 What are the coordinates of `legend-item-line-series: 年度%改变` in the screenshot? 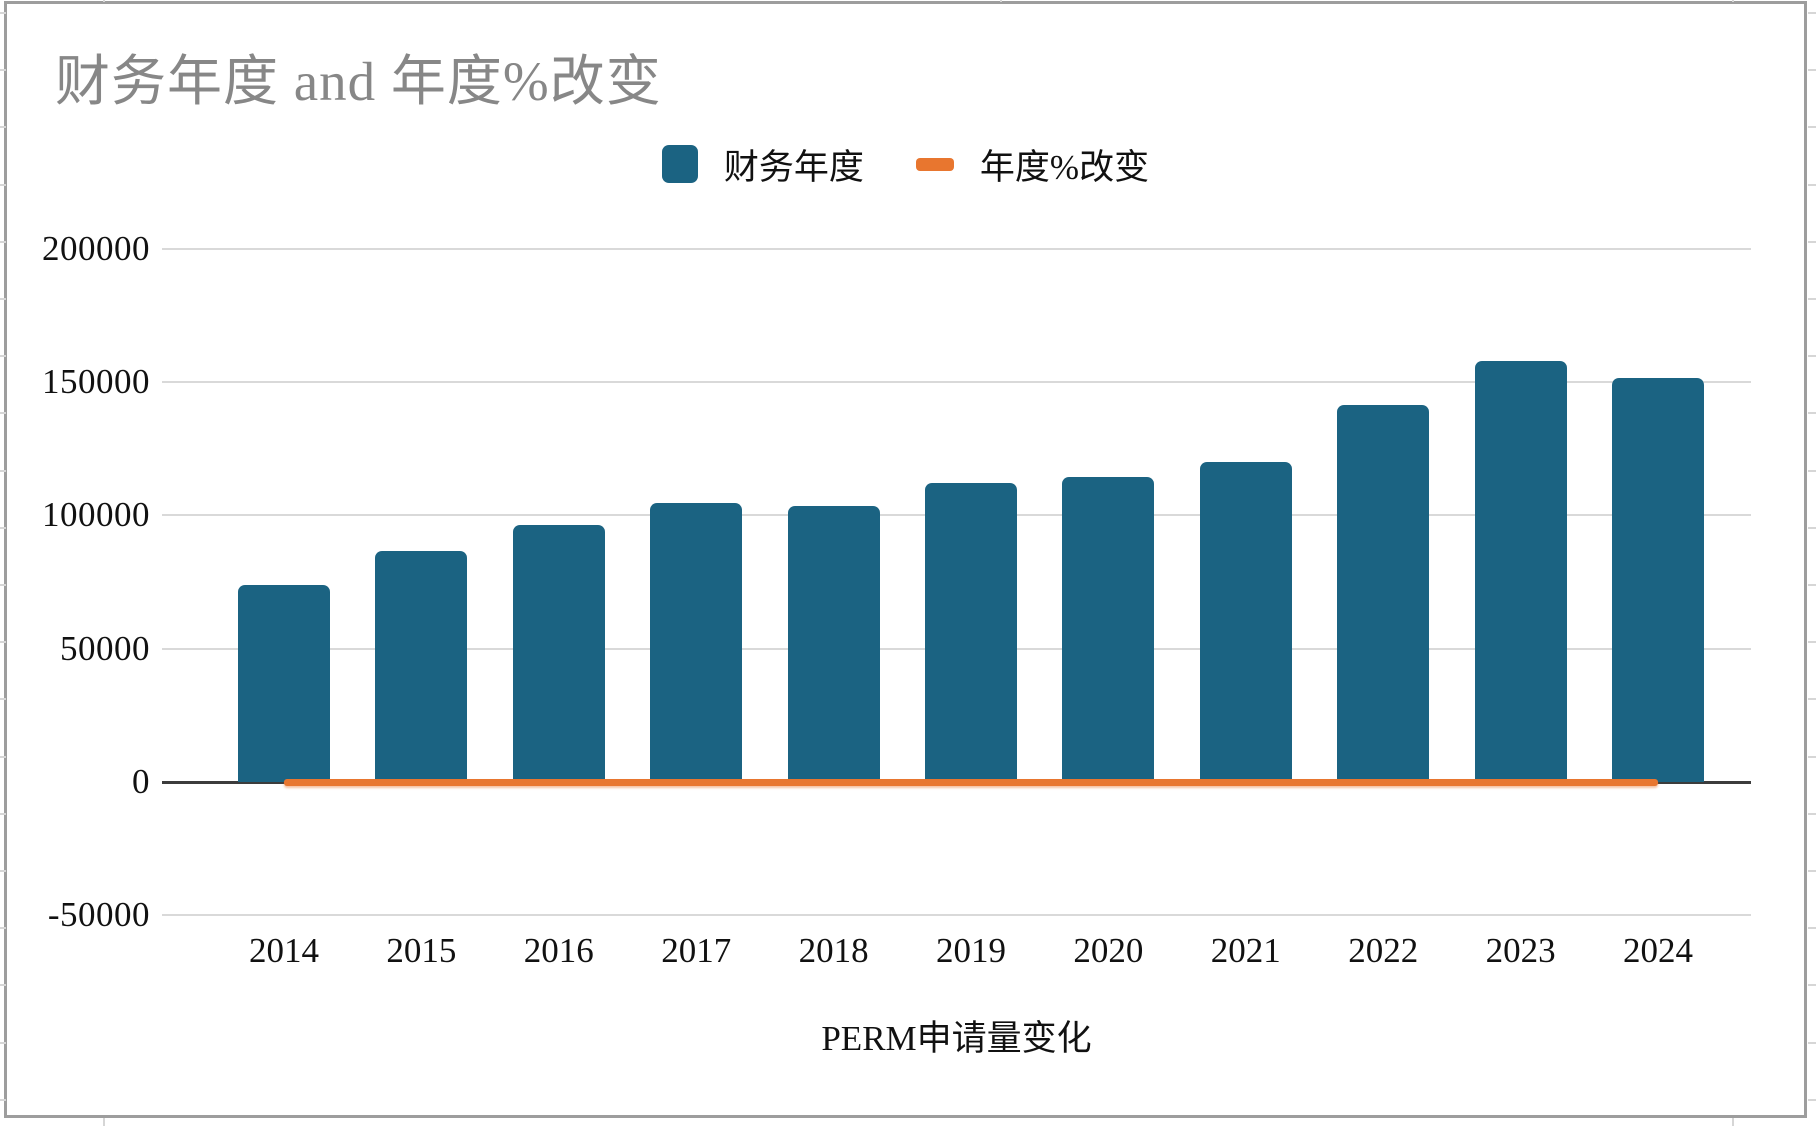 It's located at (1032, 164).